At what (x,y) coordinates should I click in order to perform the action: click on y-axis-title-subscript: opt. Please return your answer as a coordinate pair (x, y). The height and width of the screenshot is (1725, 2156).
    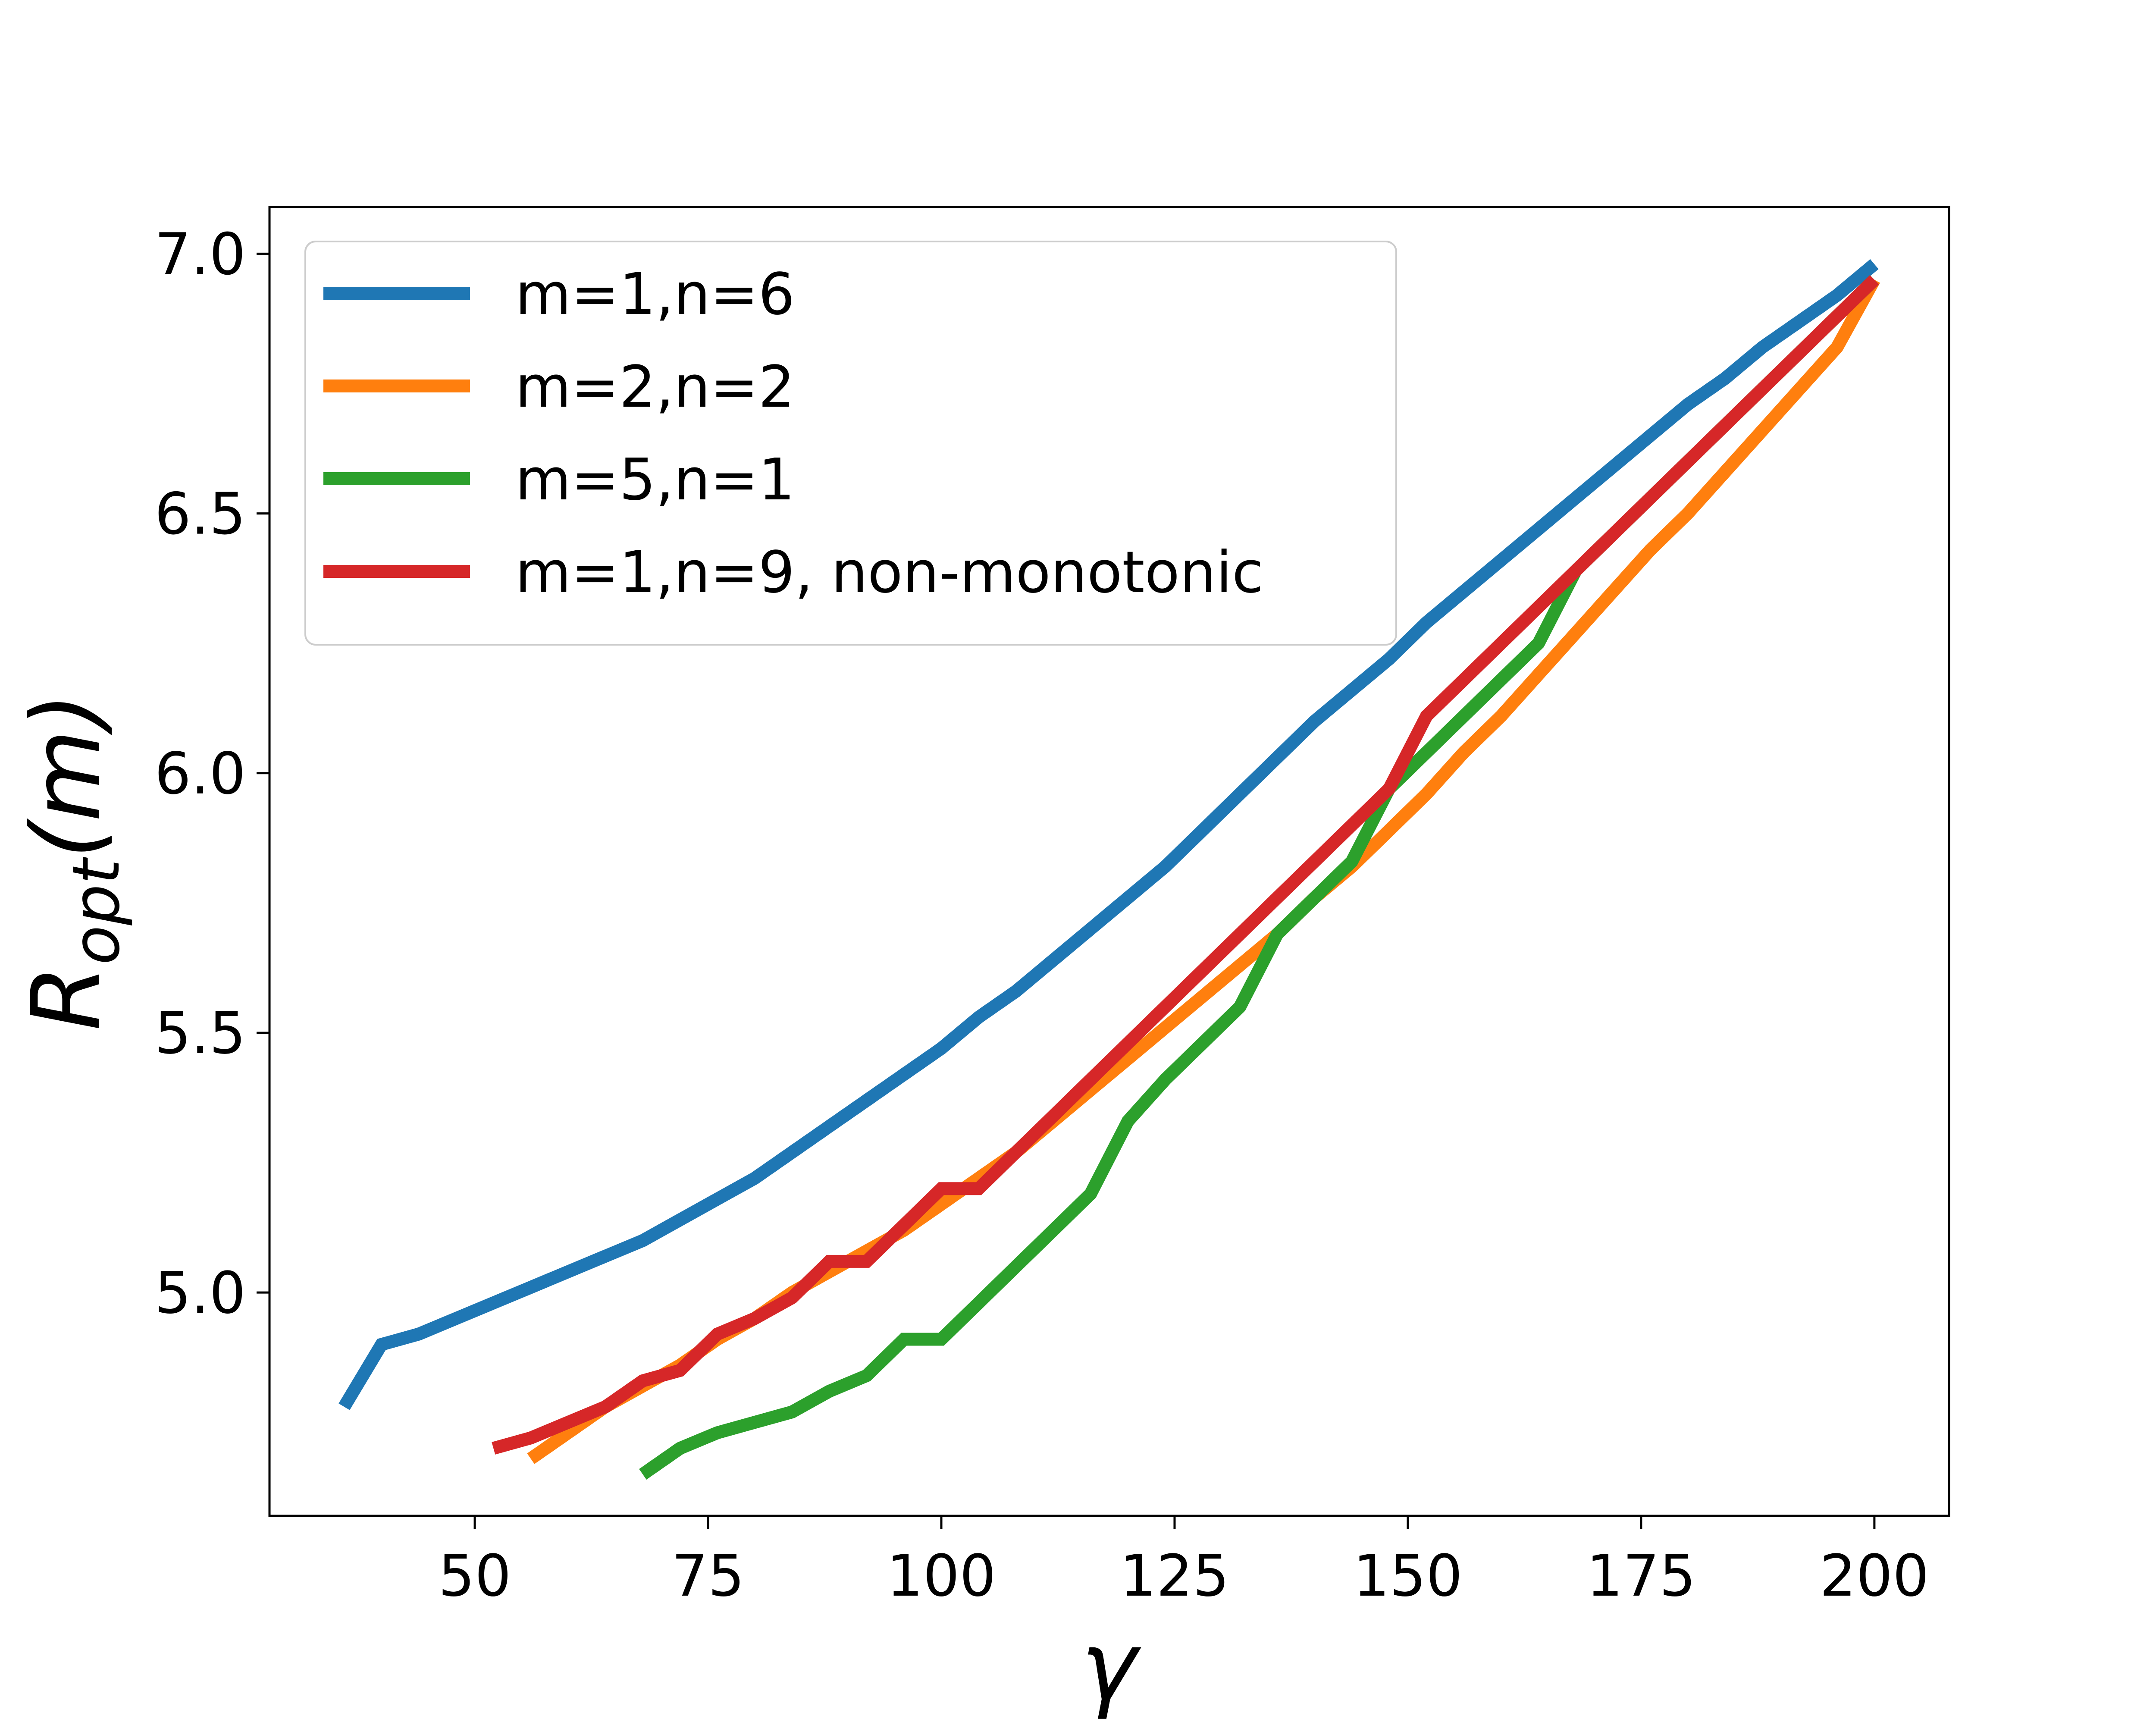
    Looking at the image, I should click on (96, 911).